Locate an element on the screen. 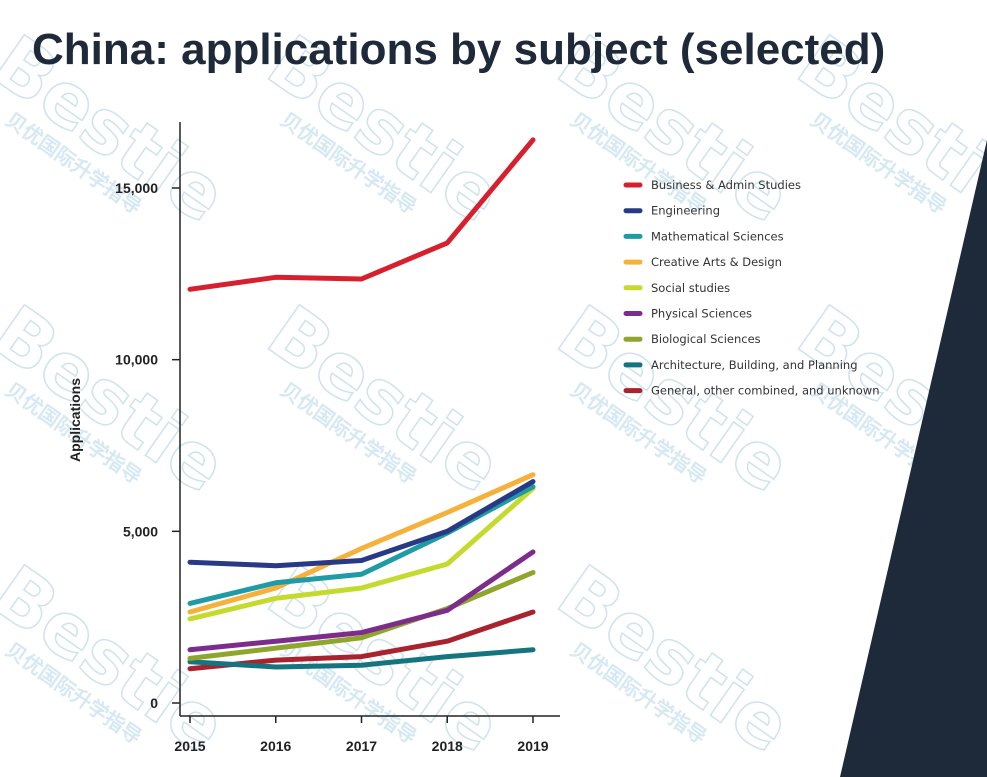 The height and width of the screenshot is (777, 987). legend-label: Architecture, Building, and Planning is located at coordinates (754, 365).